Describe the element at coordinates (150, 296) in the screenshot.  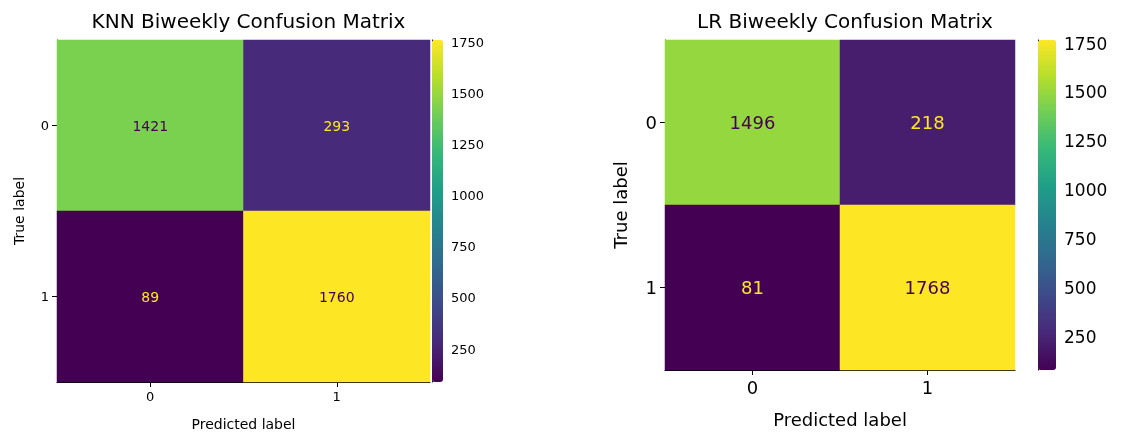
I see `data-label: 89` at that location.